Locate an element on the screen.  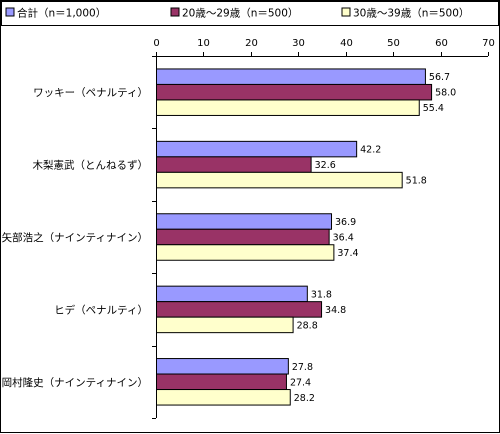
legend-label-2: 30歳～39歳（n＝500） is located at coordinates (411, 14).